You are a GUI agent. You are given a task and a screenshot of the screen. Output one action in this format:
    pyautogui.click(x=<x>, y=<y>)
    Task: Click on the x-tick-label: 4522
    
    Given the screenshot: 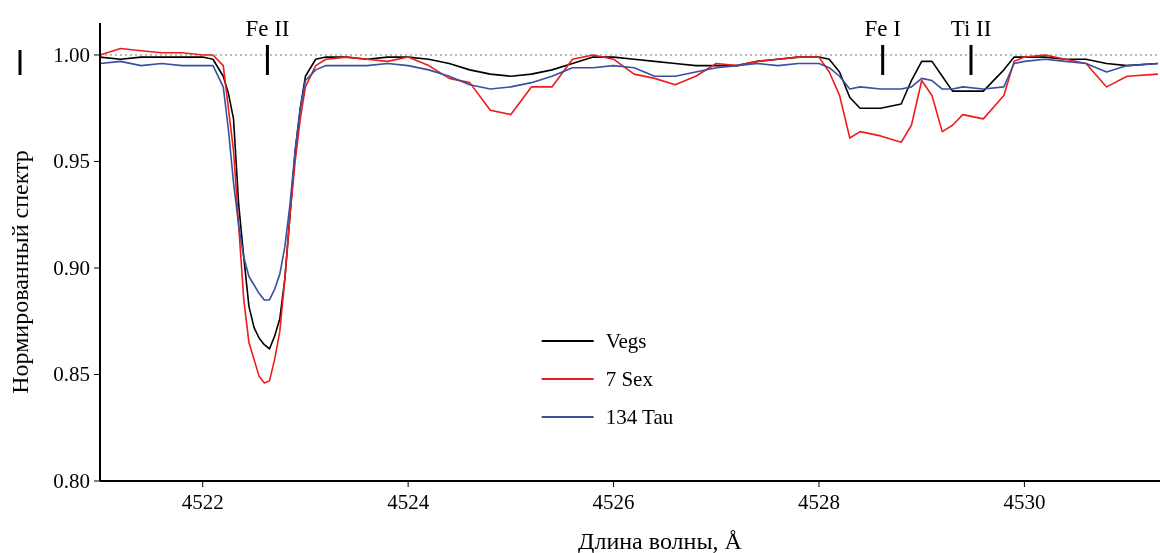 What is the action you would take?
    pyautogui.click(x=202, y=502)
    